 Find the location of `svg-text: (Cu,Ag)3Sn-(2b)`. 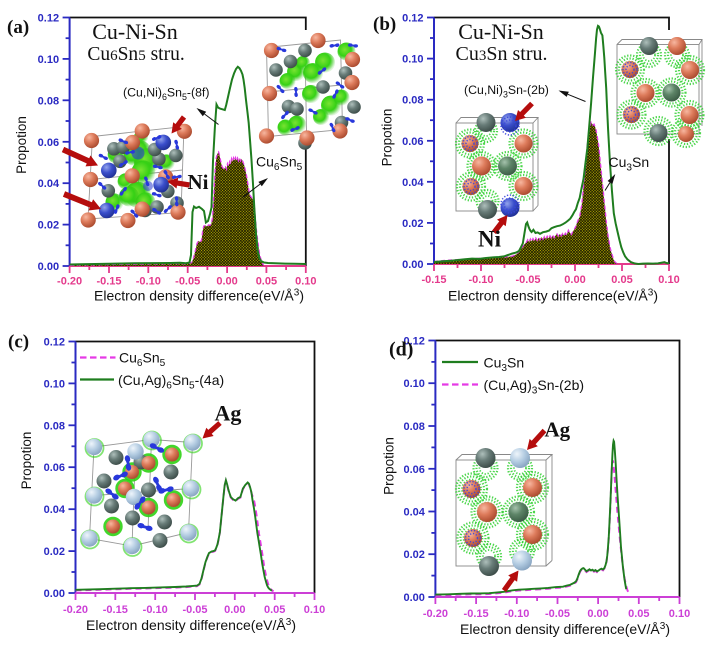

svg-text: (Cu,Ag)3Sn-(2b) is located at coordinates (534, 387).